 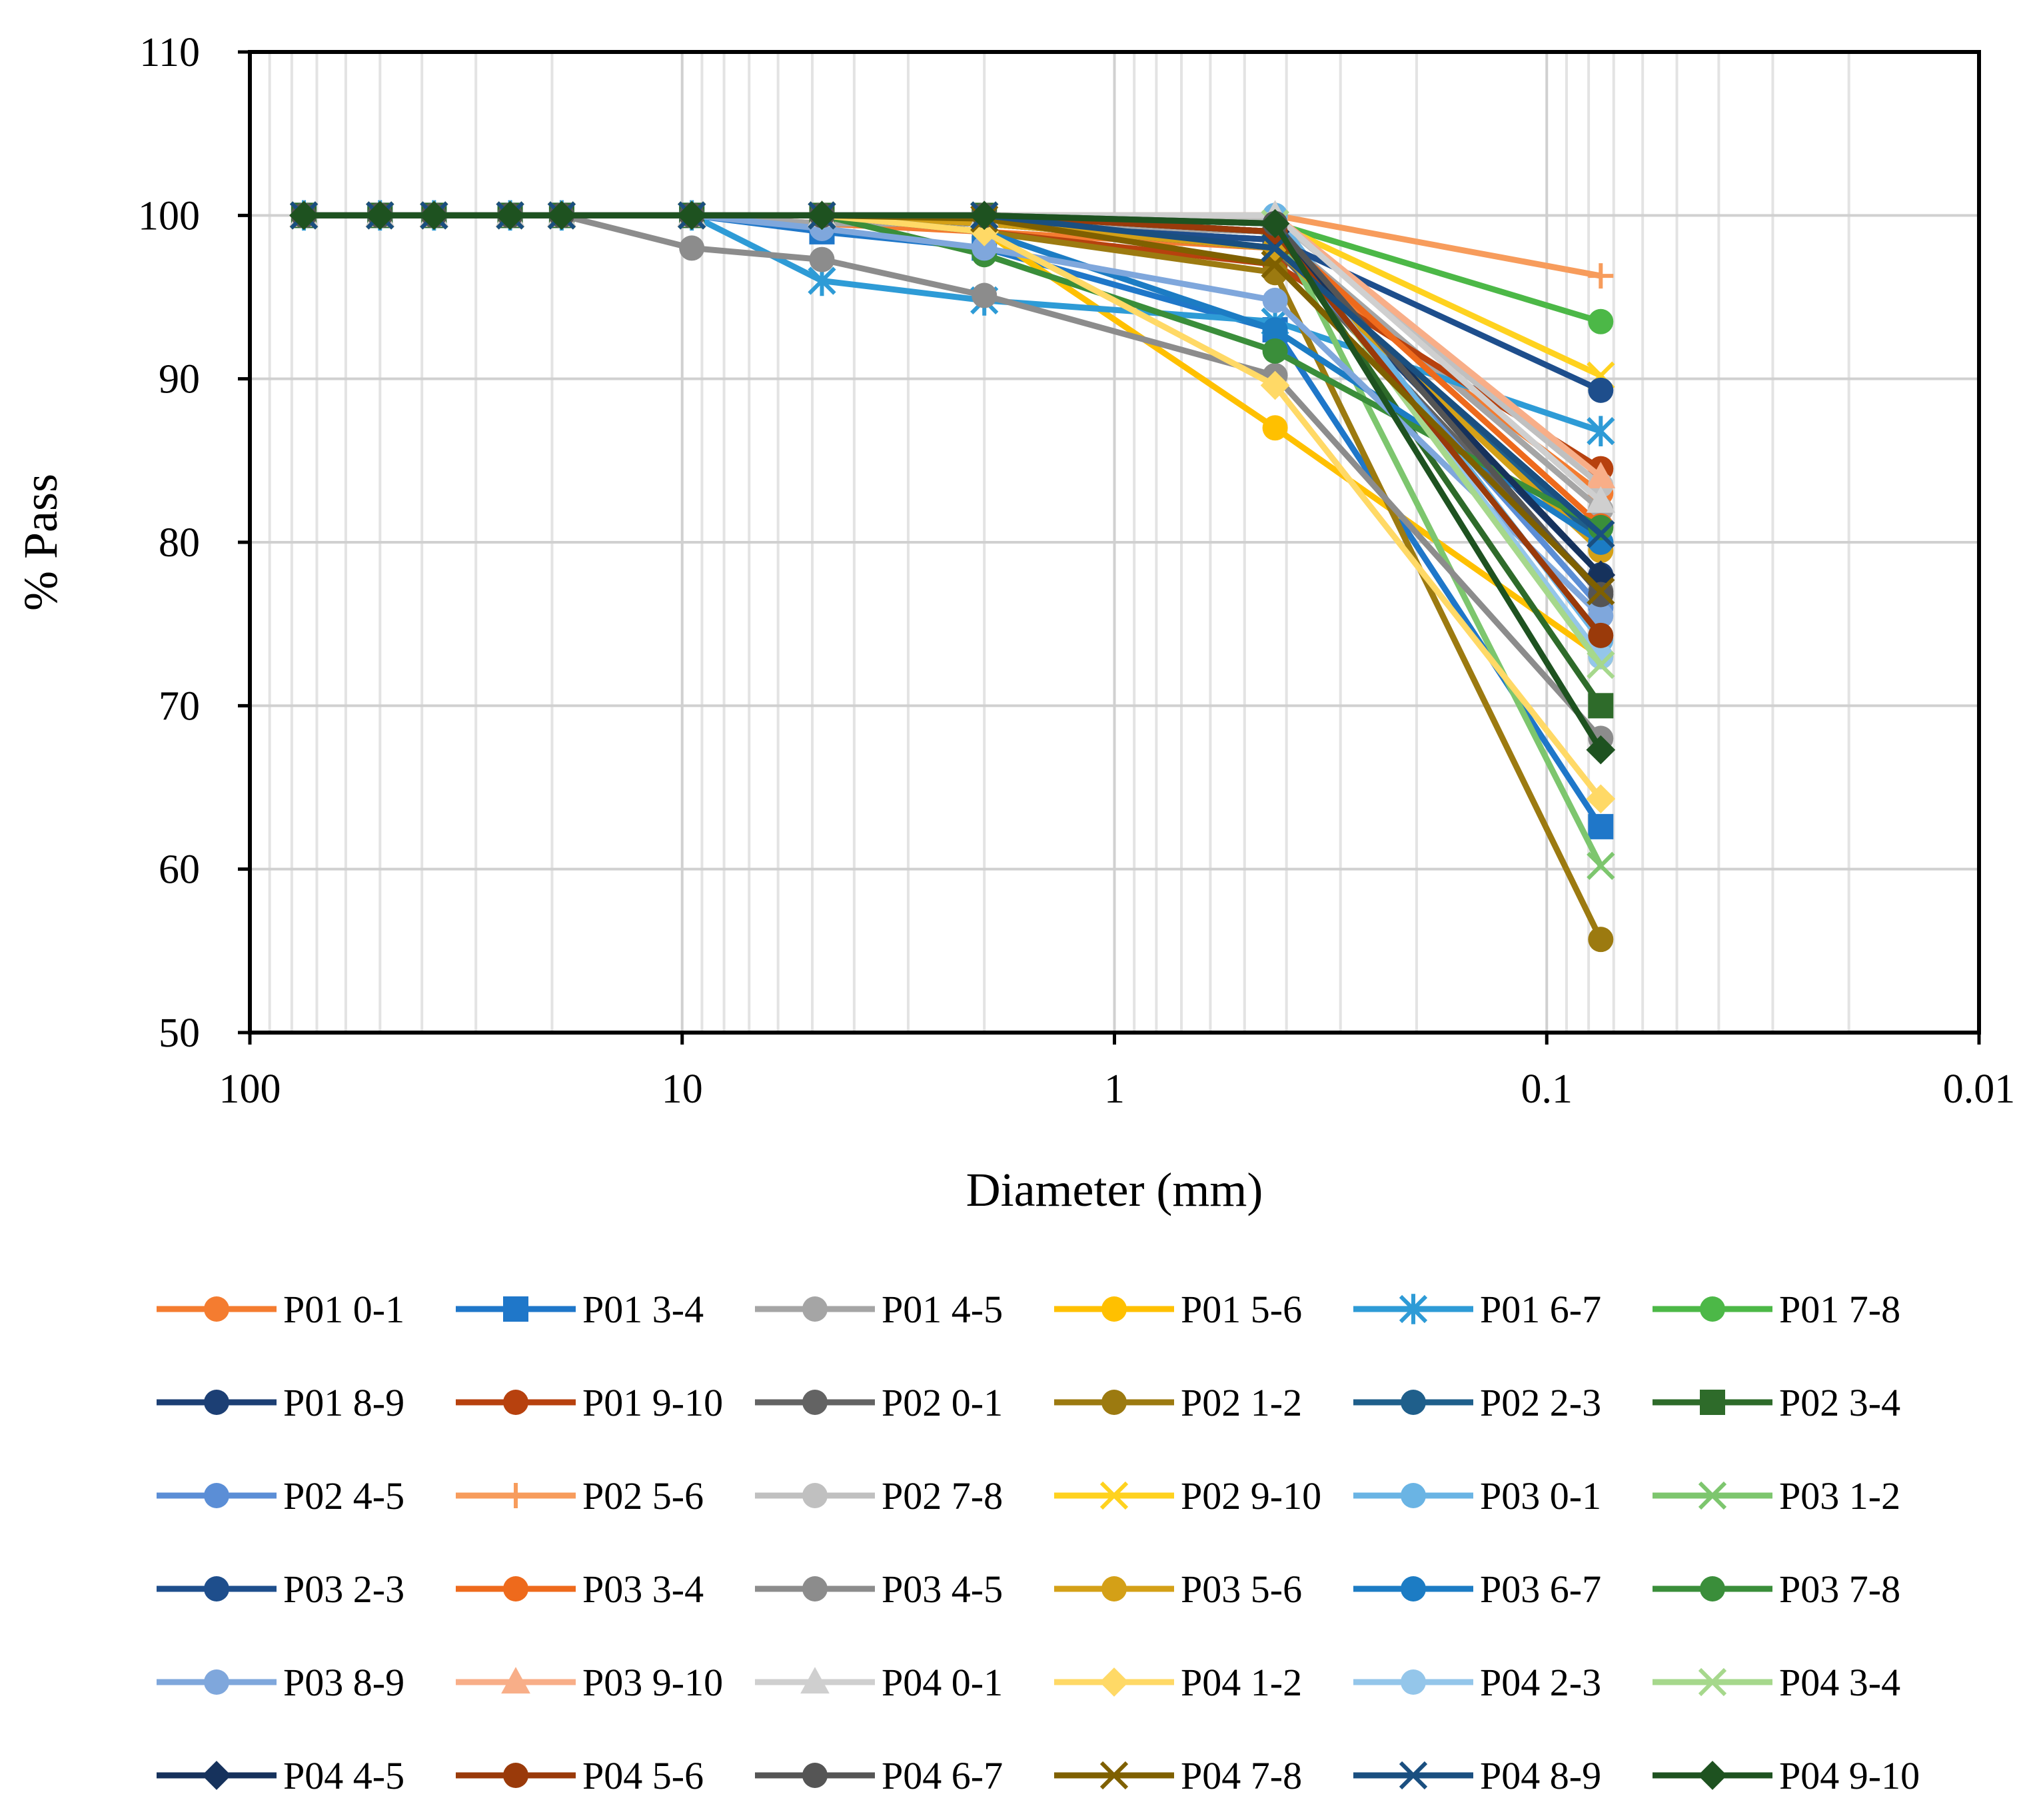 I want to click on legend-item: P03 2-3, so click(x=280, y=1589).